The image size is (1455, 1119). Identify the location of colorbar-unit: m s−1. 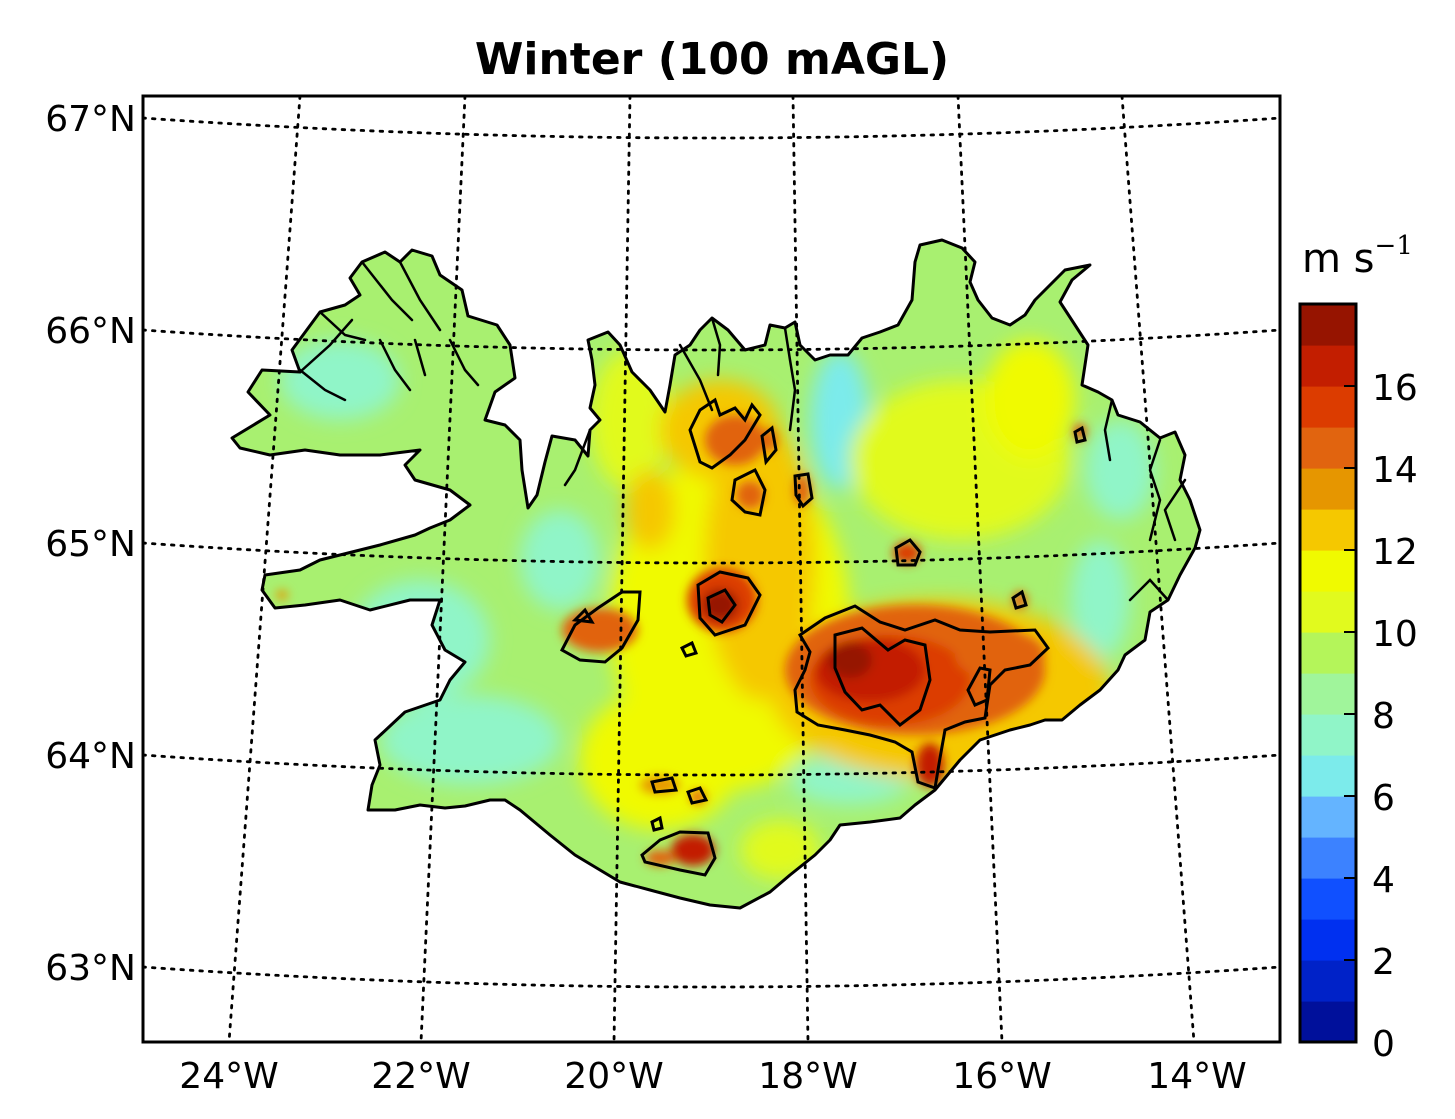
(1357, 256).